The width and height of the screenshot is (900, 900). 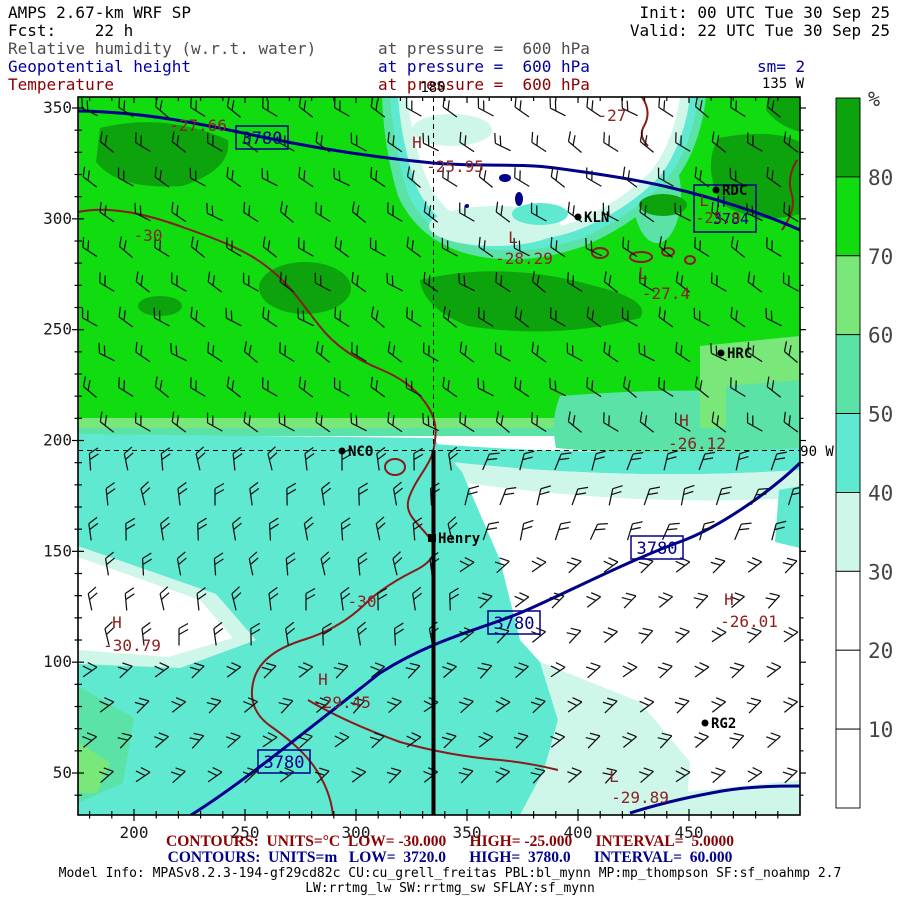 I want to click on x-tick-label: 300, so click(x=356, y=832).